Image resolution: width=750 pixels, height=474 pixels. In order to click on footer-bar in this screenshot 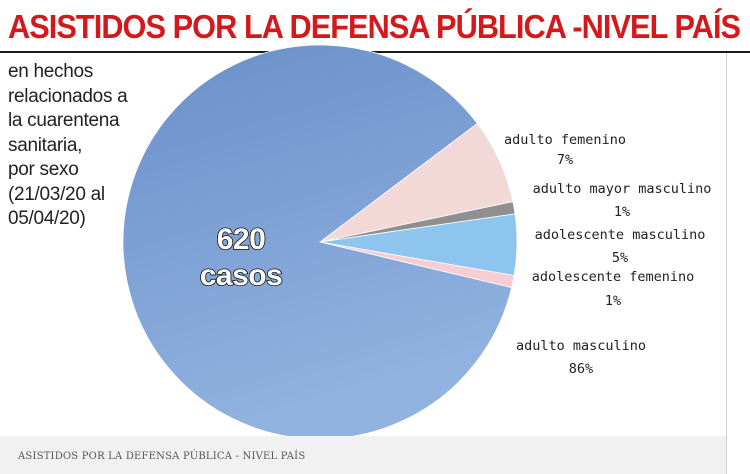, I will do `click(363, 455)`.